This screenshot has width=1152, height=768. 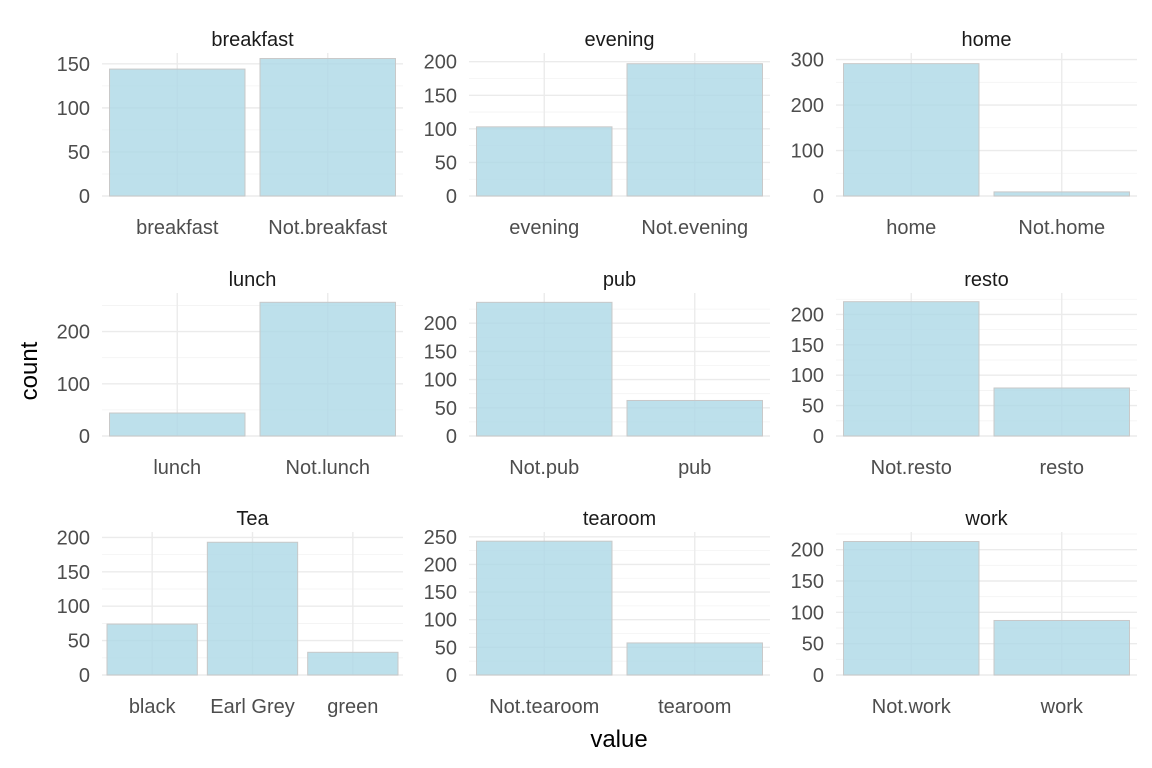 I want to click on facet-home: 0 100 200 300 home Not.home home, so click(x=964, y=134).